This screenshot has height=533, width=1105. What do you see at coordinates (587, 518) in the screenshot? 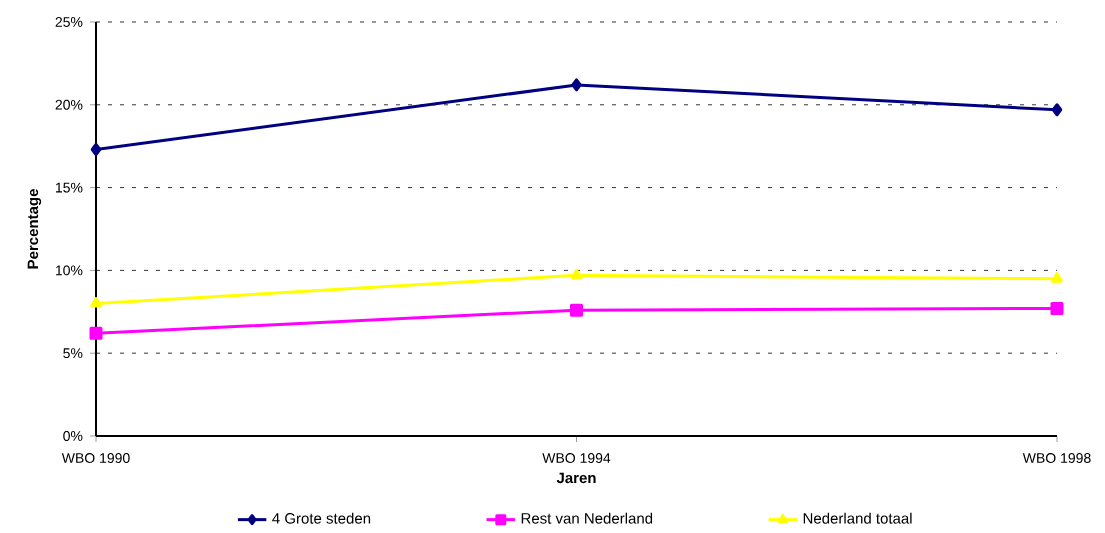
I see `legend-label: Rest van Nederland` at bounding box center [587, 518].